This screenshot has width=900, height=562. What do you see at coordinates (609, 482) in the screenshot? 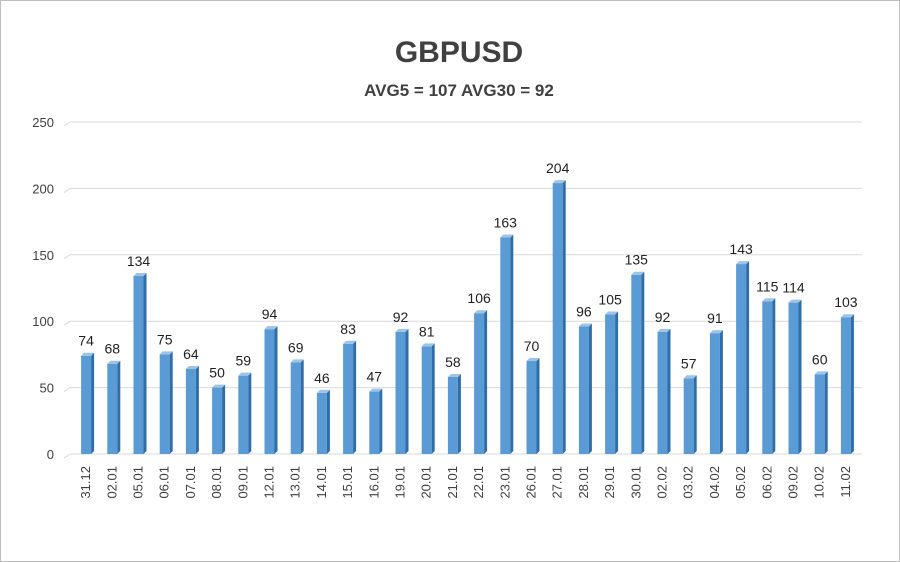
I see `x-tick-label: 29.01` at bounding box center [609, 482].